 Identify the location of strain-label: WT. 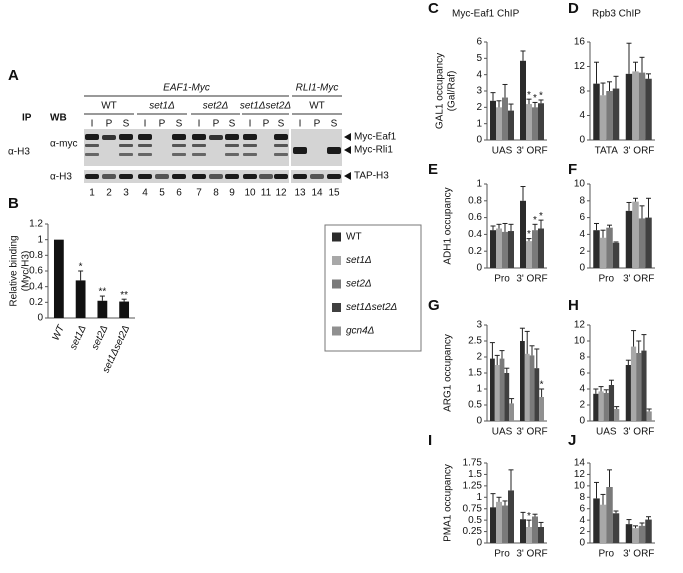
(109, 106).